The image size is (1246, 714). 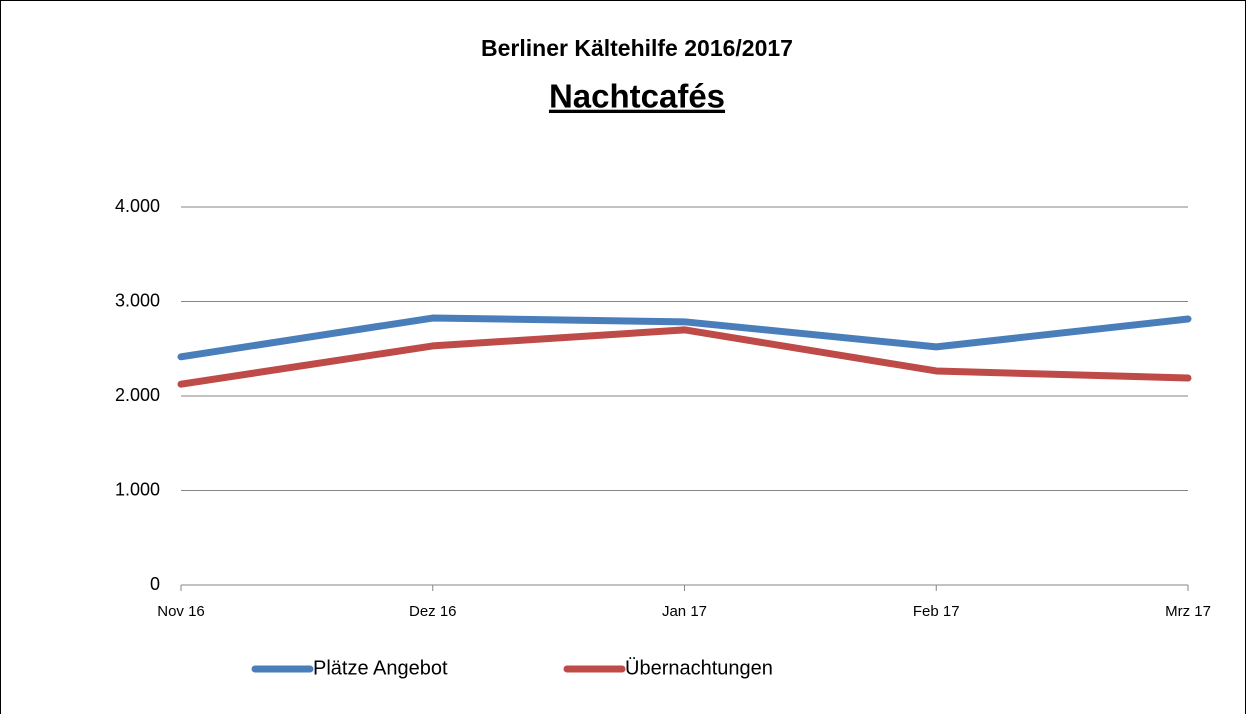 What do you see at coordinates (936, 611) in the screenshot?
I see `x-tick-label: Feb 17` at bounding box center [936, 611].